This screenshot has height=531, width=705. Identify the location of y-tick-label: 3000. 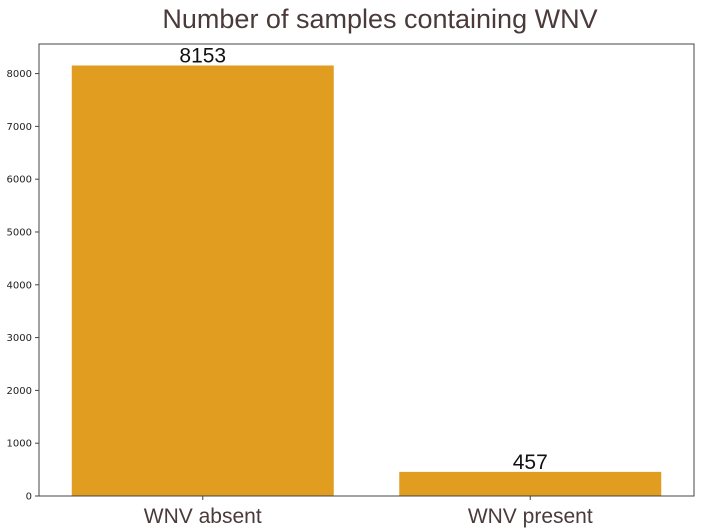
(19, 338).